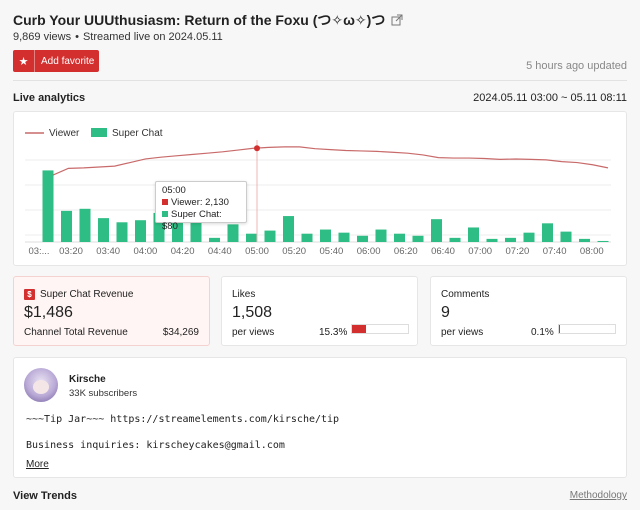  What do you see at coordinates (462, 332) in the screenshot?
I see `comments-per-views-label: per views` at bounding box center [462, 332].